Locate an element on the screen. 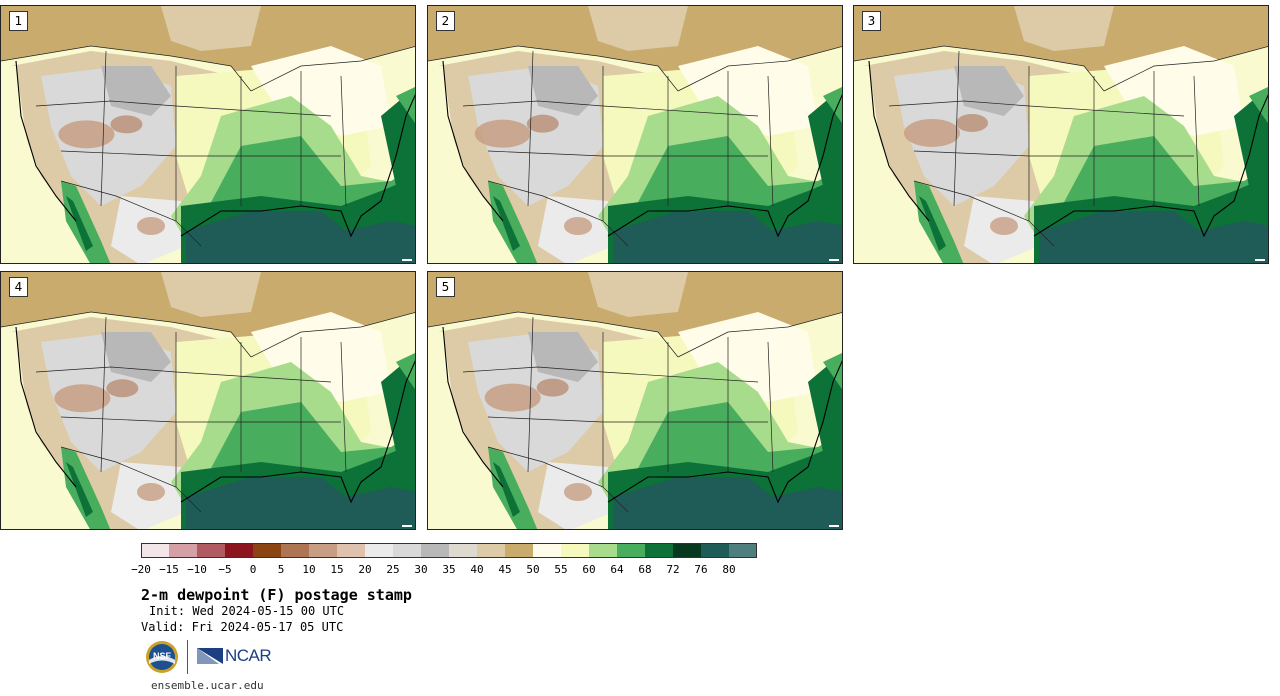  map-panel-3: 3 is located at coordinates (1061, 134).